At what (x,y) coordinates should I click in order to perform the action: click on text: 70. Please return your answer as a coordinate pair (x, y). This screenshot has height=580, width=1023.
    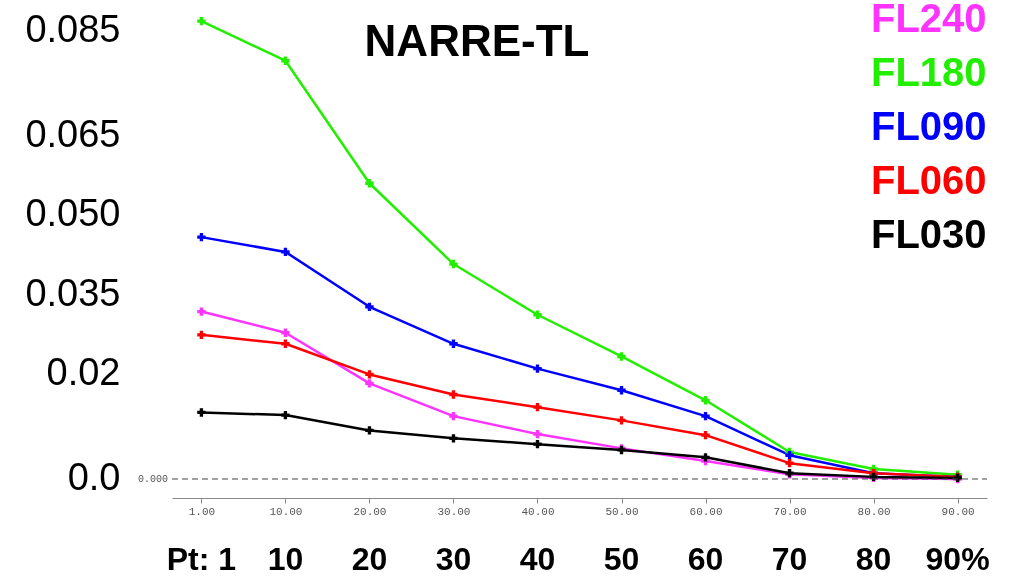
    Looking at the image, I should click on (789, 559).